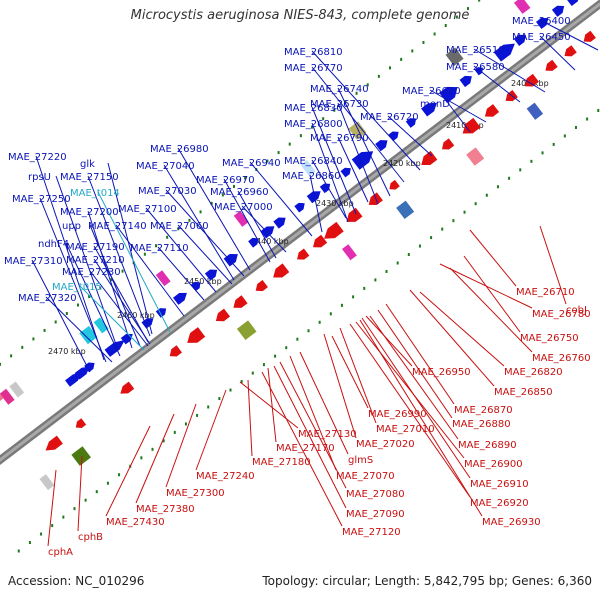 The width and height of the screenshot is (600, 600). I want to click on gene-label: MAE_27080, so click(375, 494).